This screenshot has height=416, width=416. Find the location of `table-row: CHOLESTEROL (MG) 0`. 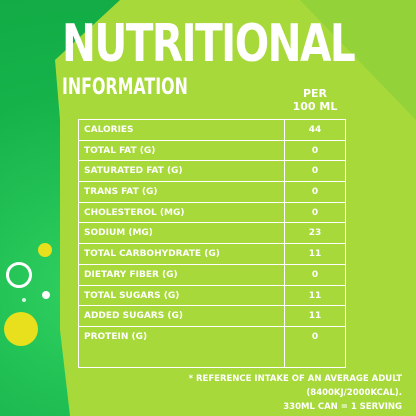

table-row: CHOLESTEROL (MG) 0 is located at coordinates (212, 213).